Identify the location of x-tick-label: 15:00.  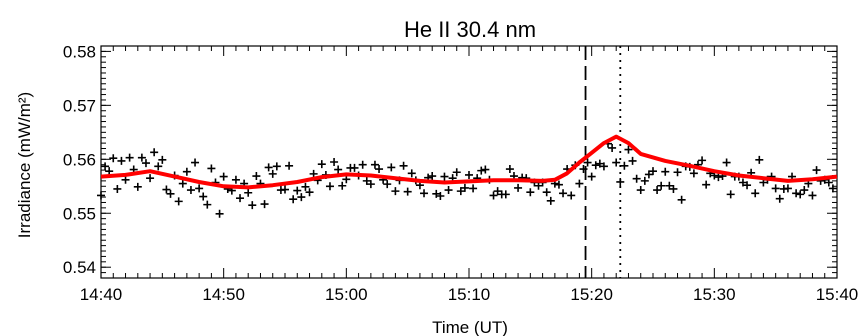
(346, 294).